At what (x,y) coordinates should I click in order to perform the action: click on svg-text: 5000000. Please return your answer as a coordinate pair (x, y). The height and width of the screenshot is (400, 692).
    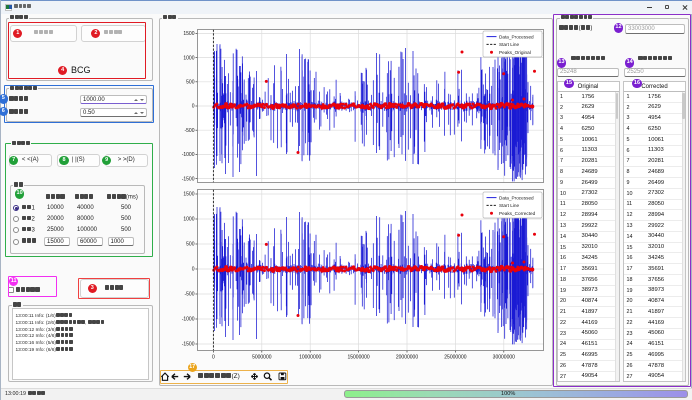
    Looking at the image, I should click on (262, 358).